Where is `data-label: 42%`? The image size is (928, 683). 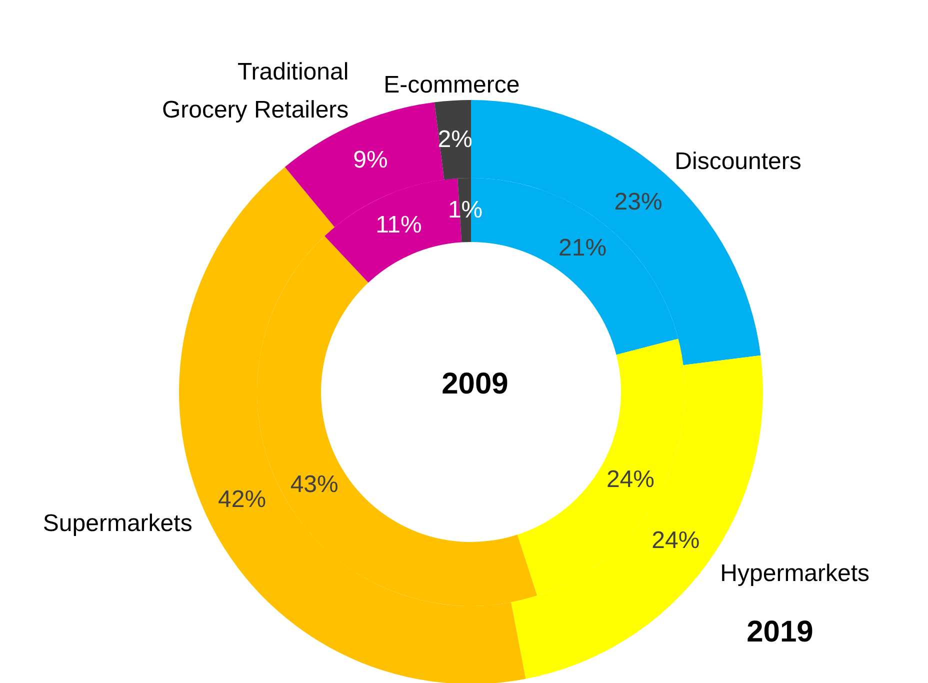
data-label: 42% is located at coordinates (242, 500).